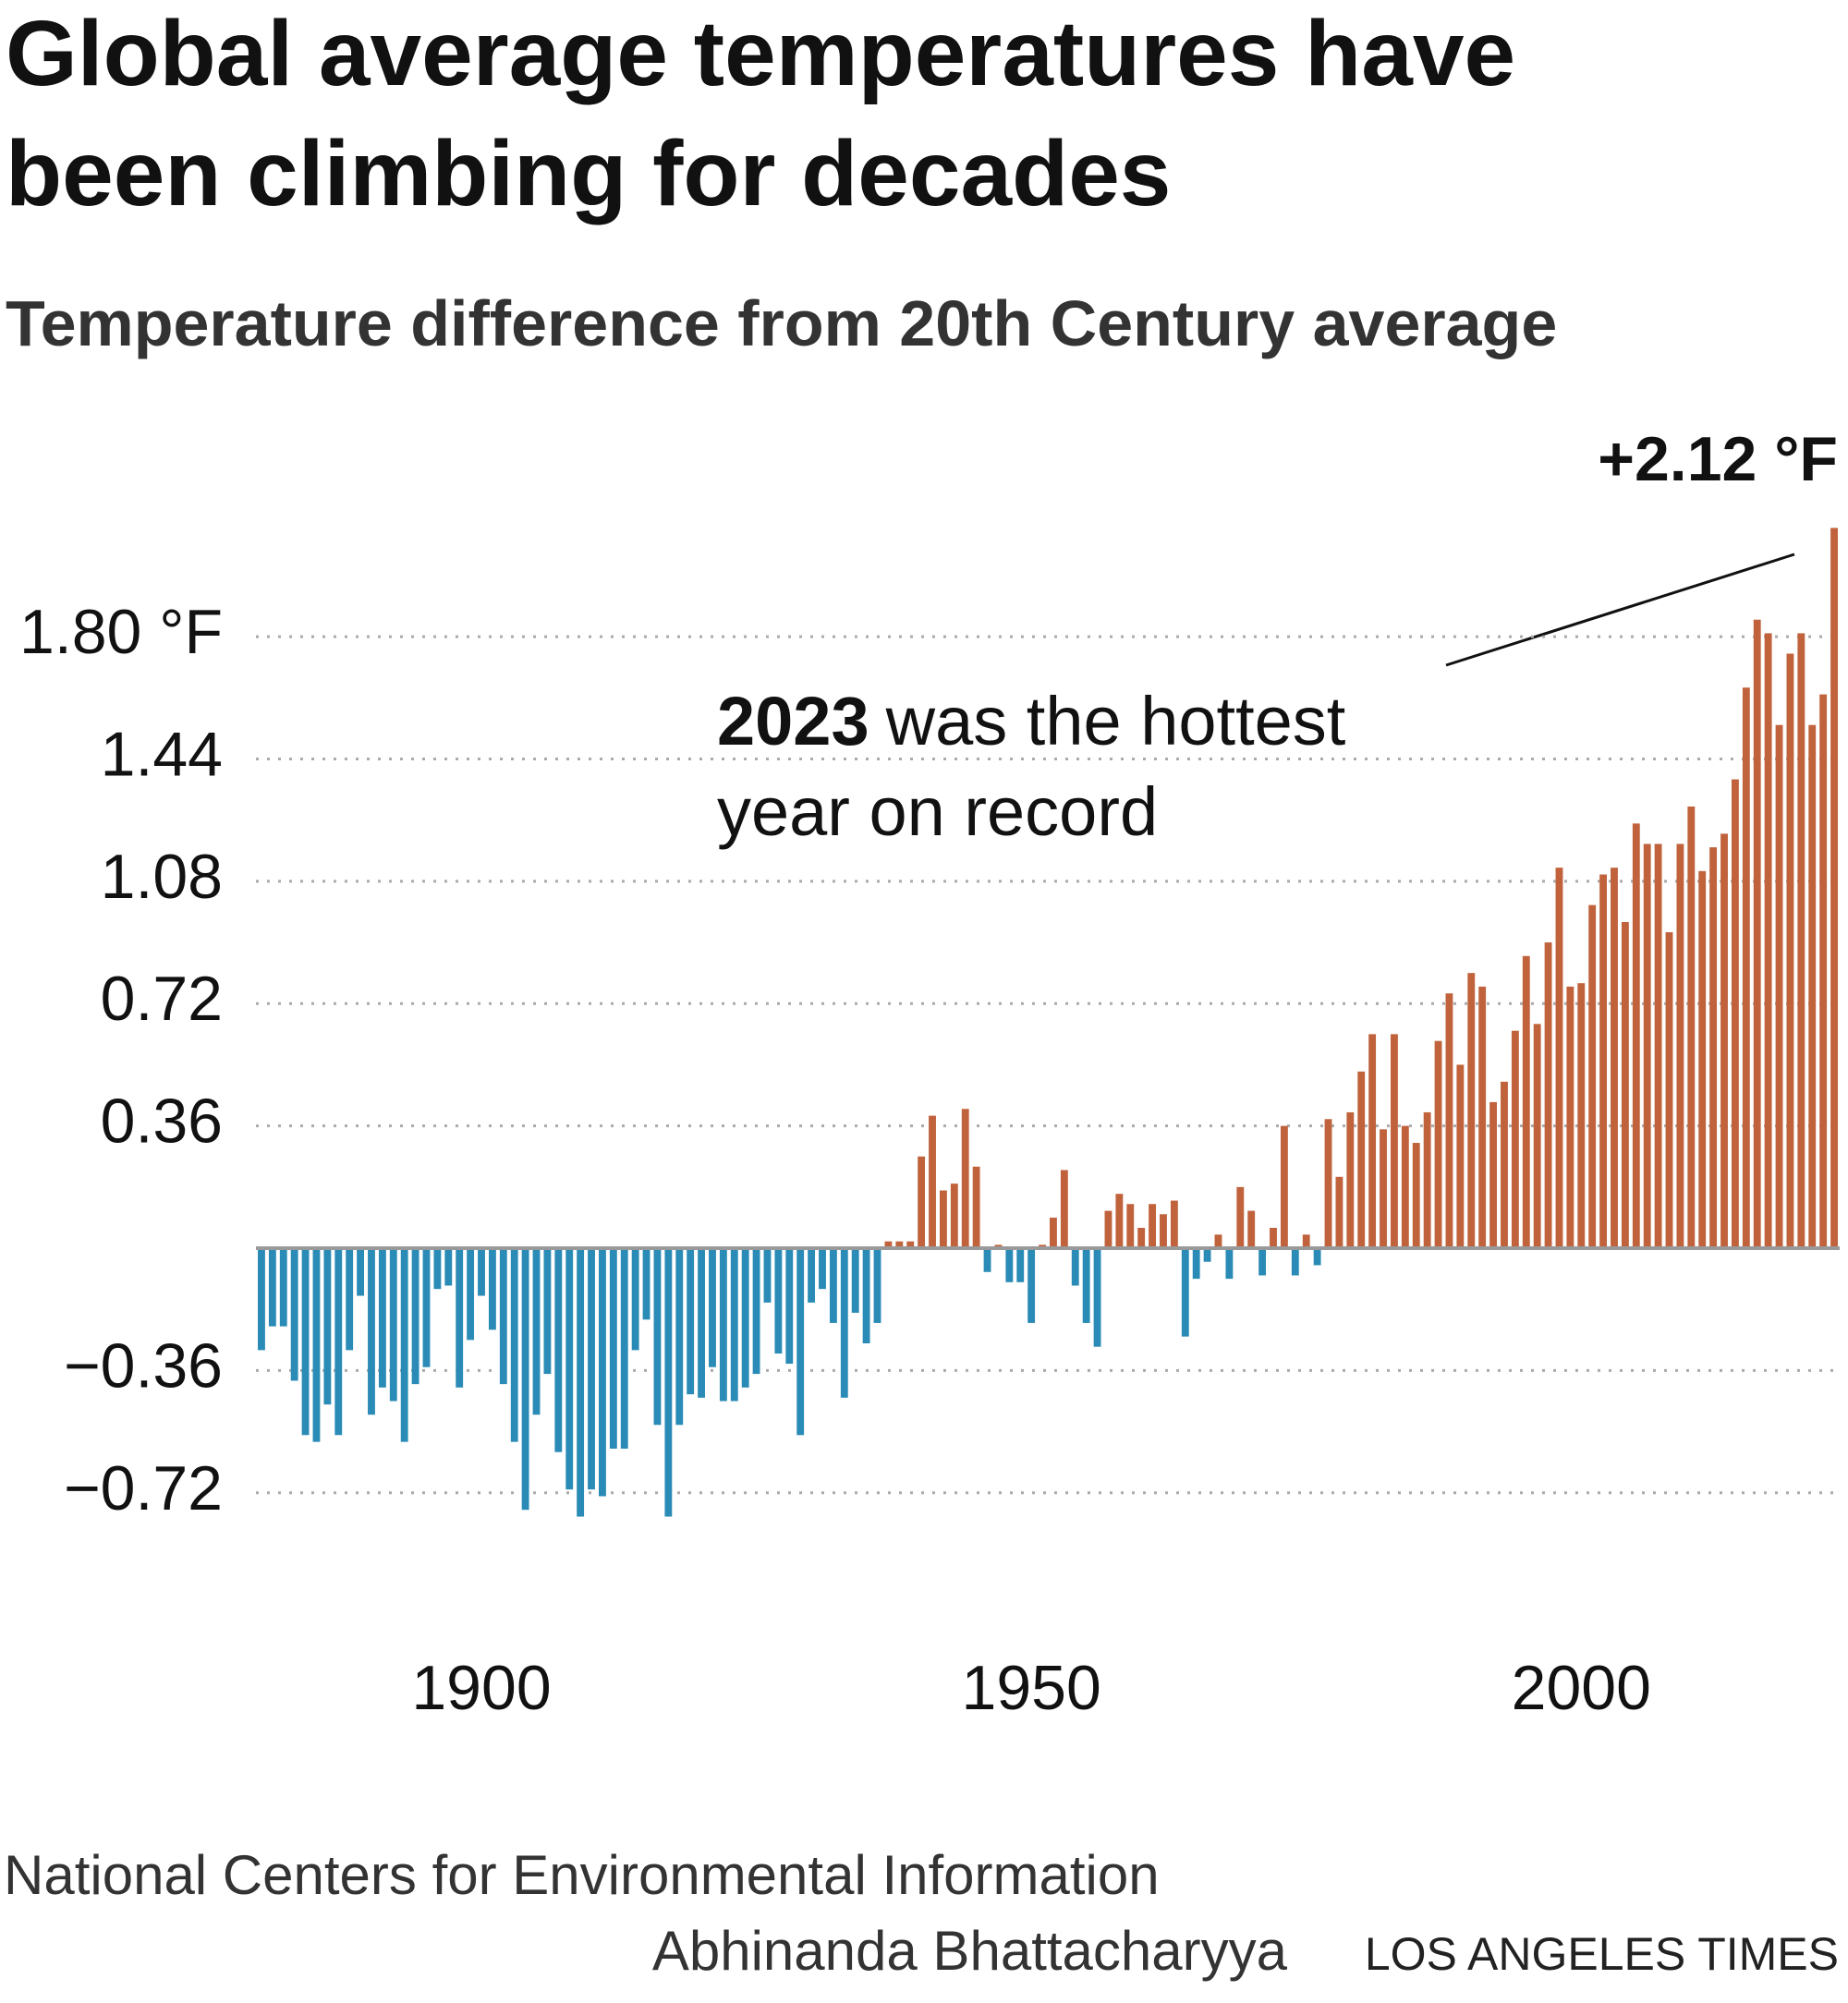  Describe the element at coordinates (121, 632) in the screenshot. I see `y-tick-label: 1.80 °F` at that location.